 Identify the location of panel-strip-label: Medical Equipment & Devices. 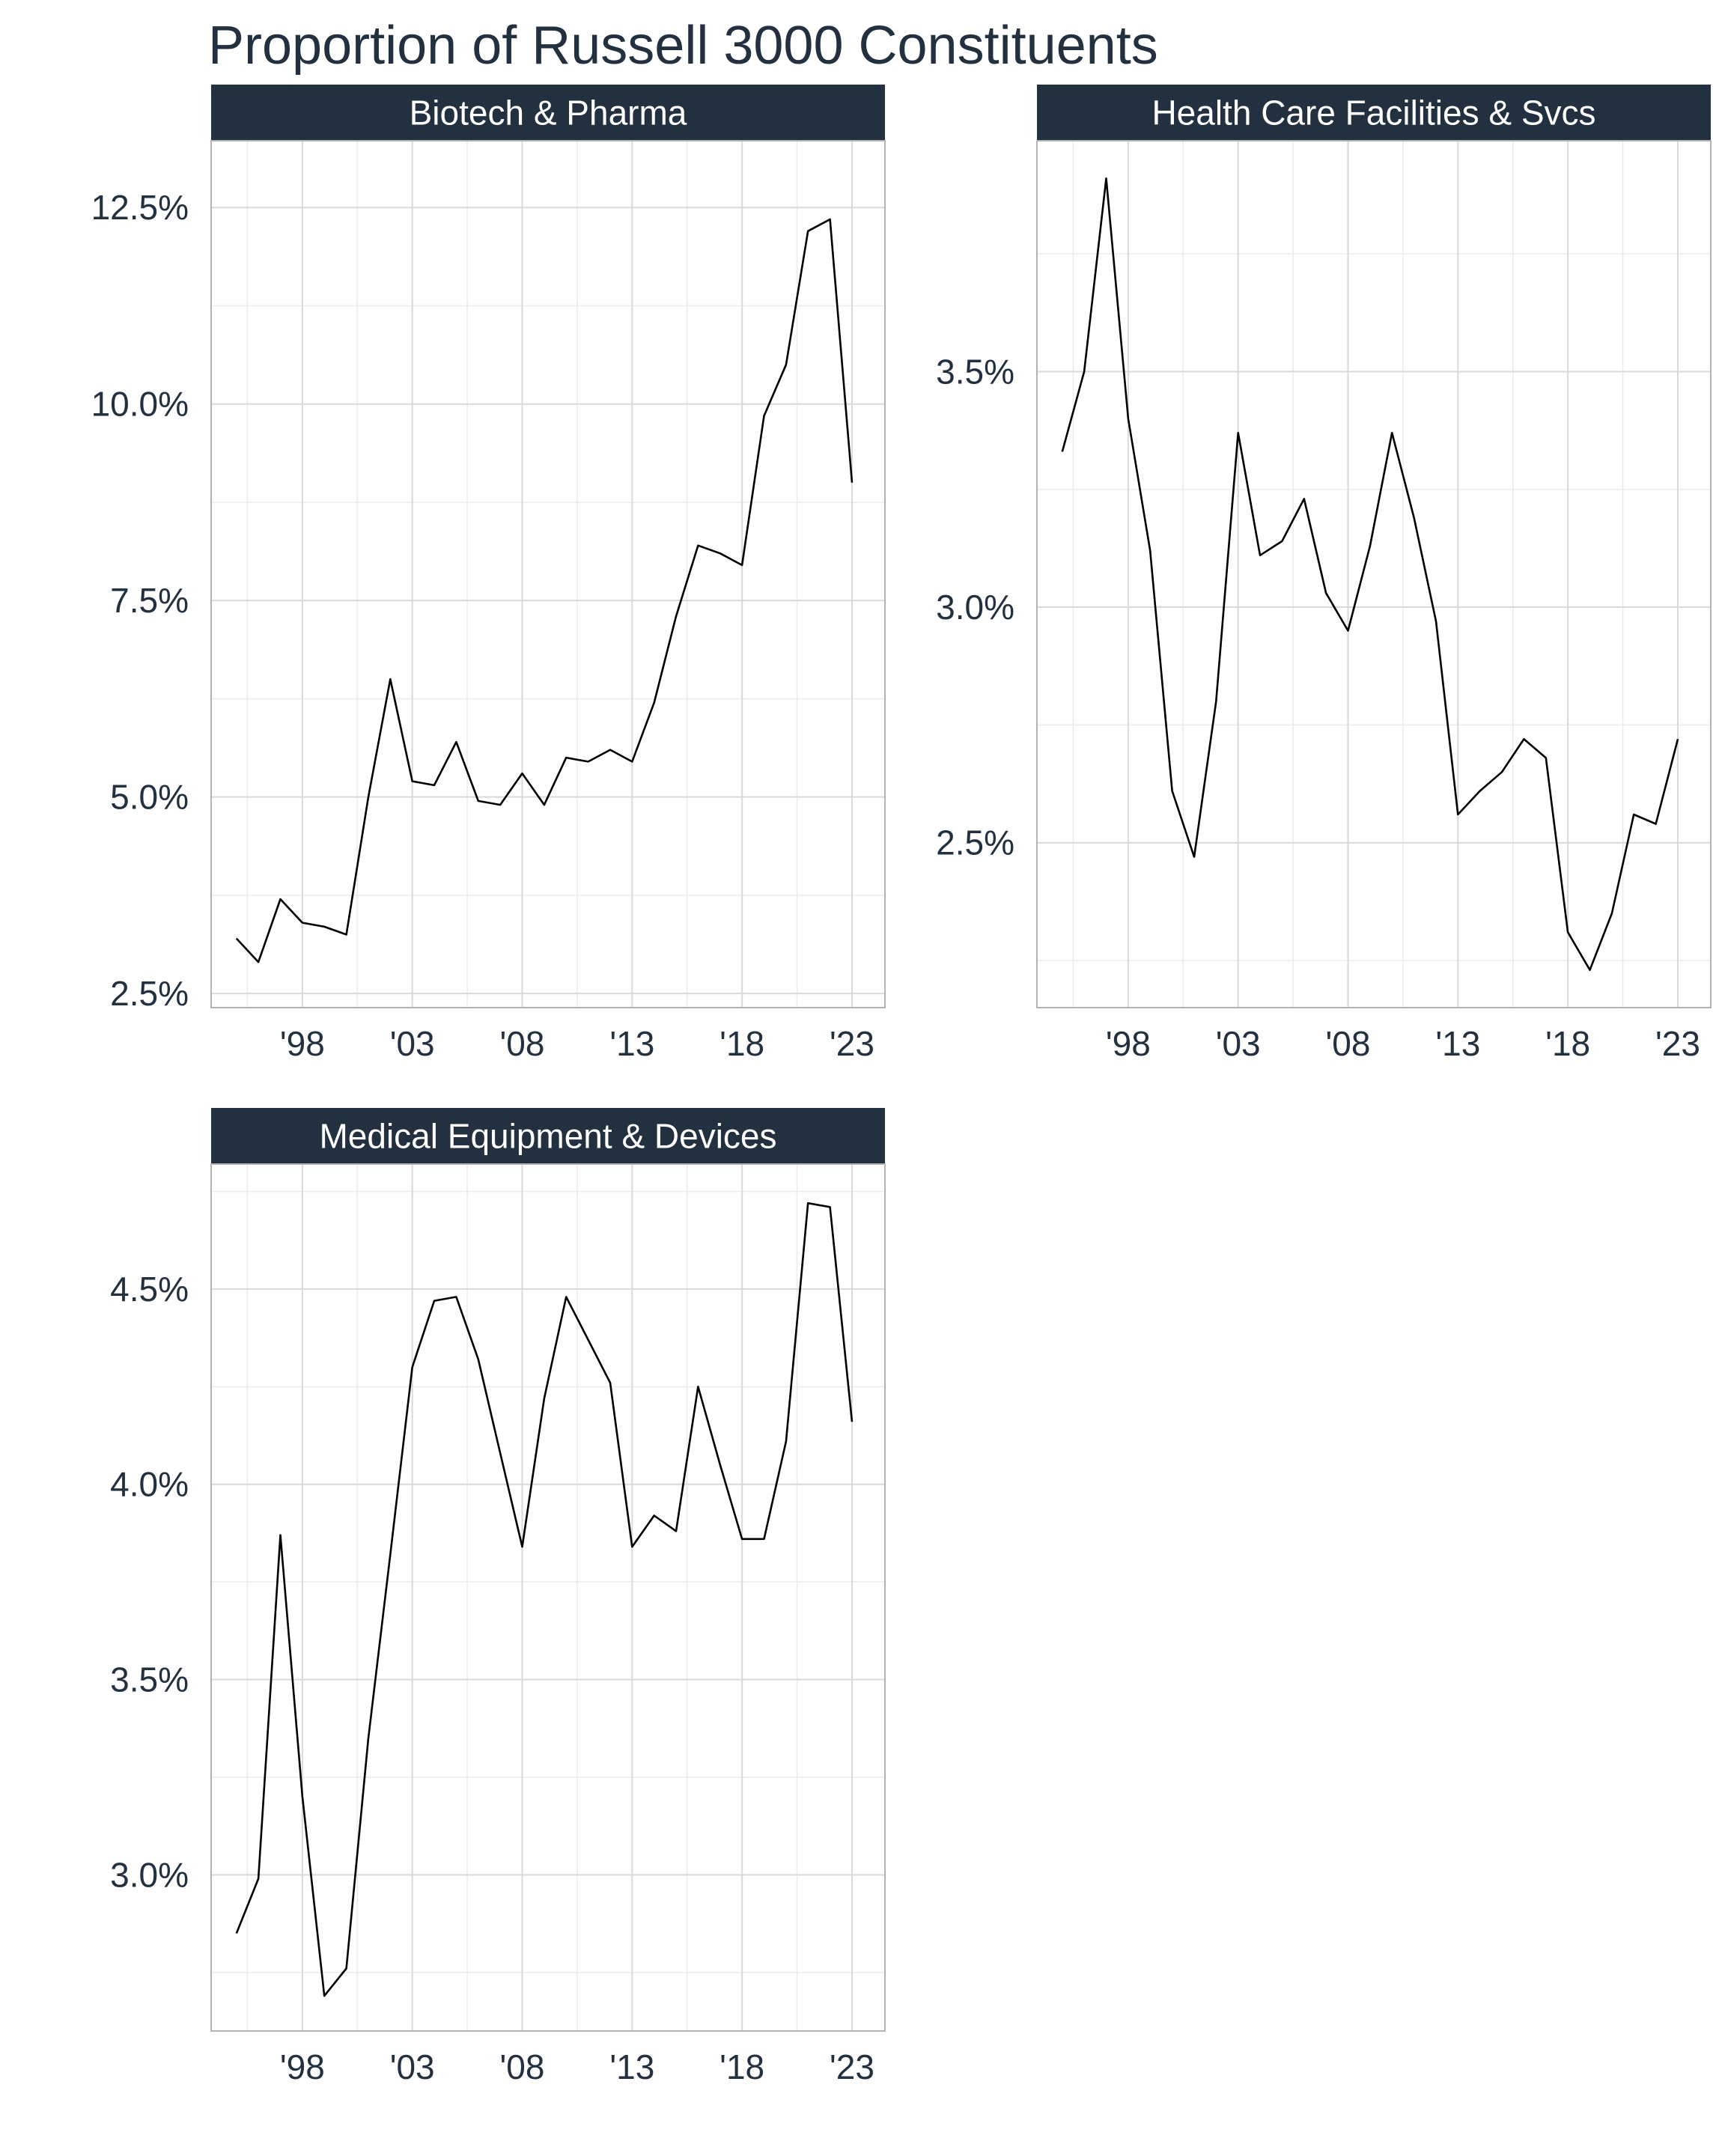
(547, 1136).